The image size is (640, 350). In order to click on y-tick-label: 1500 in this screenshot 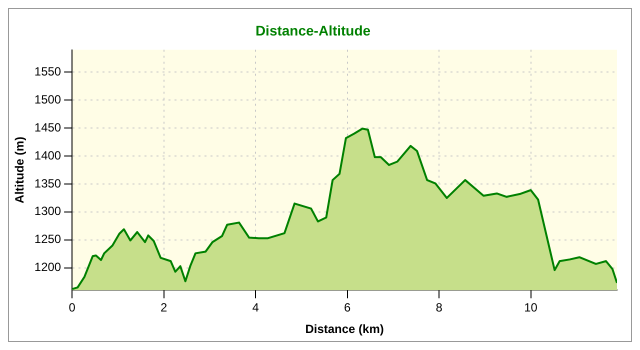, I will do `click(48, 99)`.